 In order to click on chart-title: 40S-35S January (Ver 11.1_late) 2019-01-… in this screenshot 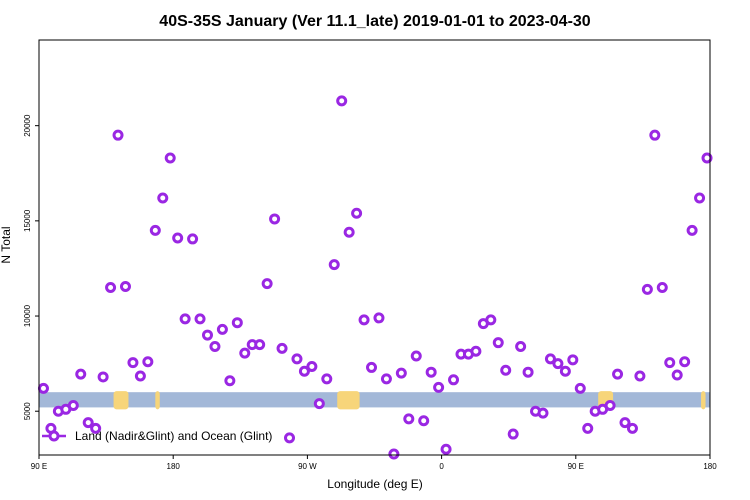, I will do `click(374, 21)`.